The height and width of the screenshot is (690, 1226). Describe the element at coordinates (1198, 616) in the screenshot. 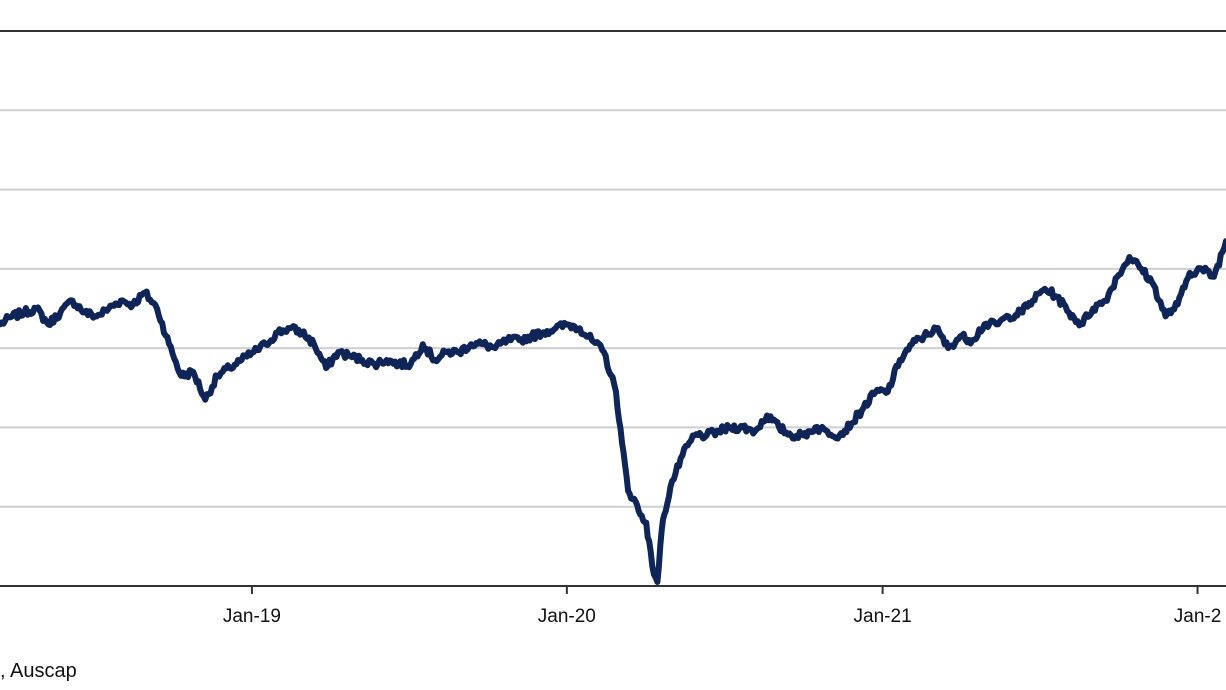

I see `x-tick-label: Jan-2` at that location.